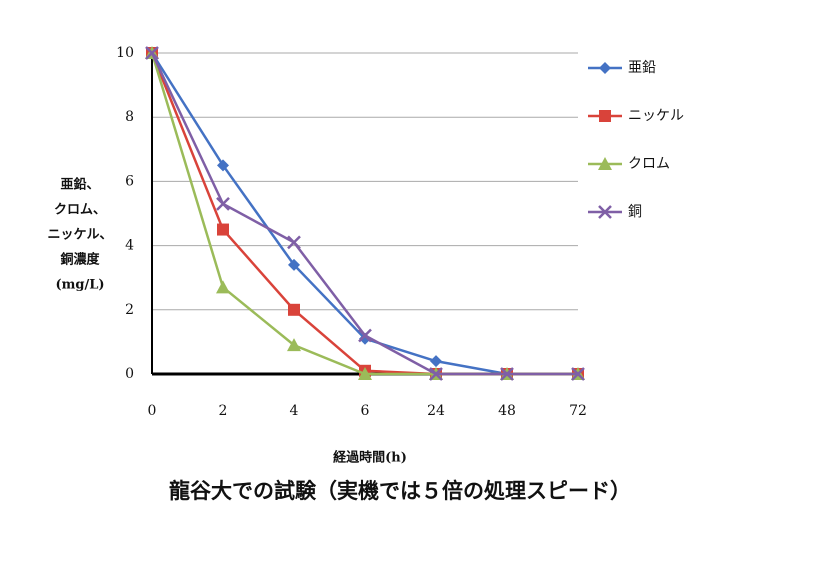  I want to click on x-tick-label: 48, so click(507, 411).